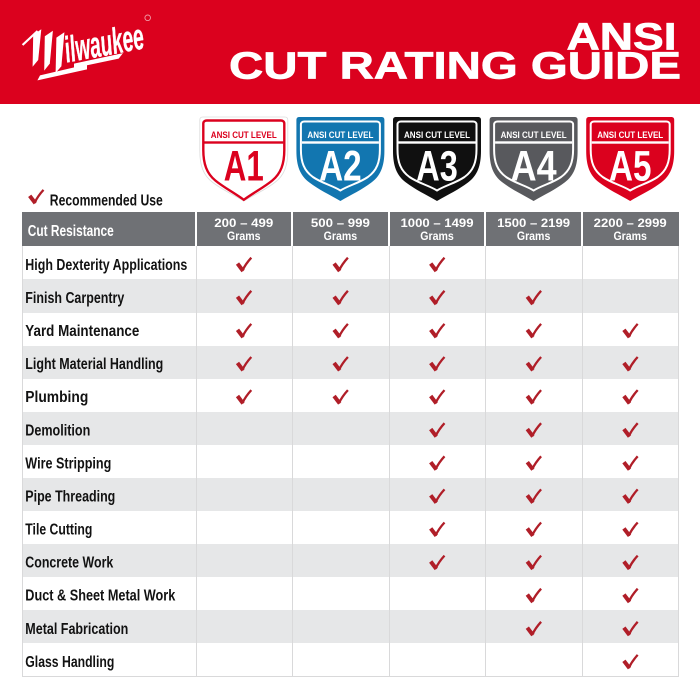 The image size is (700, 700). What do you see at coordinates (100, 596) in the screenshot?
I see `svg-text: Duct & Sheet Metal Work` at bounding box center [100, 596].